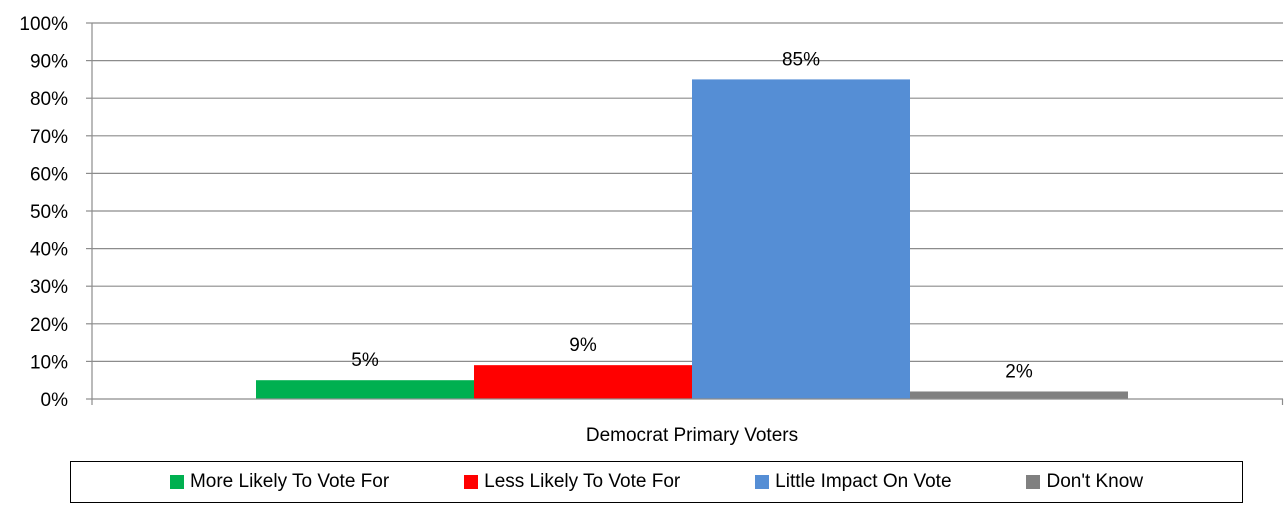 The width and height of the screenshot is (1284, 506). I want to click on y-tick-label: 40%, so click(49, 250).